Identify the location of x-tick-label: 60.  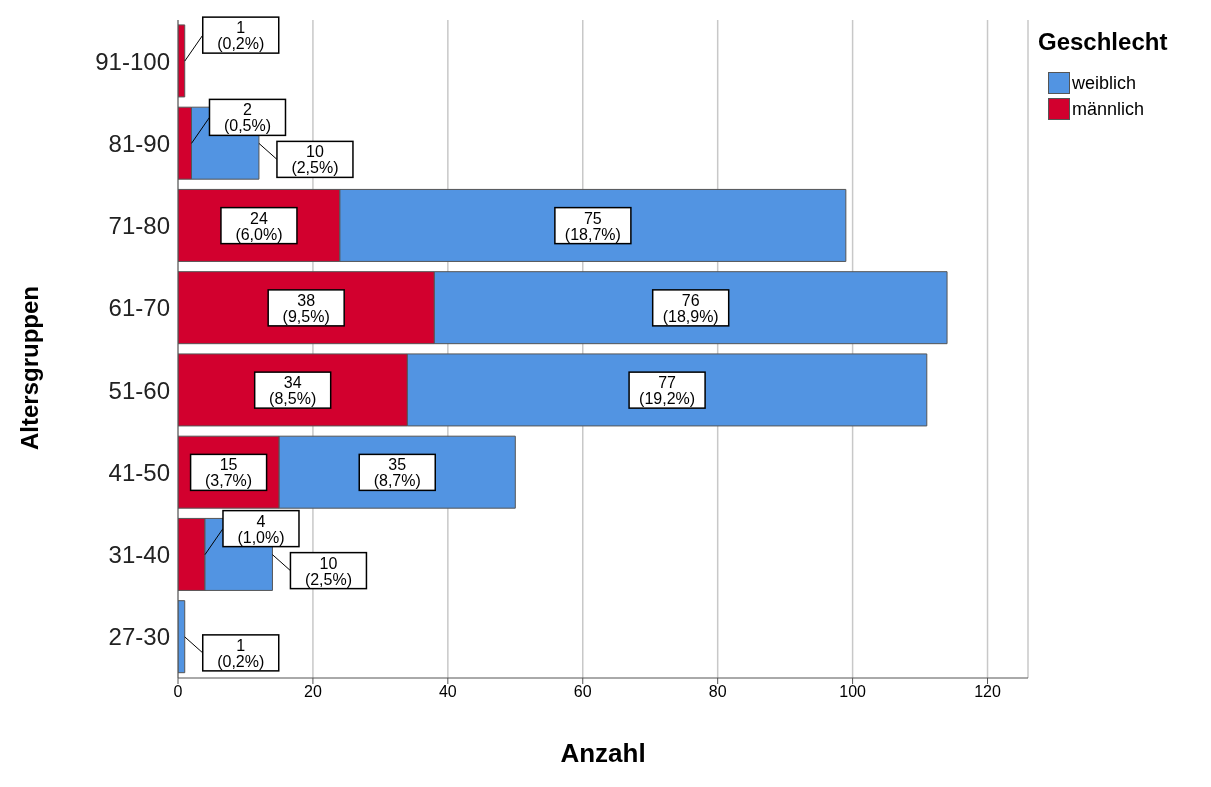
(582, 692).